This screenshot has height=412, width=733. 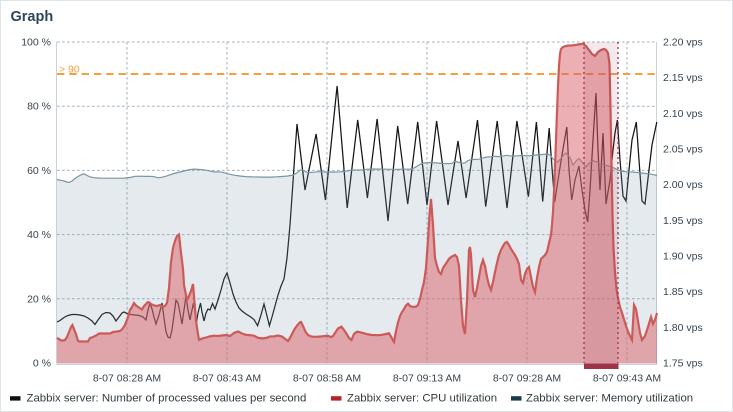 I want to click on svg-text: 1.95 vps, so click(x=683, y=221).